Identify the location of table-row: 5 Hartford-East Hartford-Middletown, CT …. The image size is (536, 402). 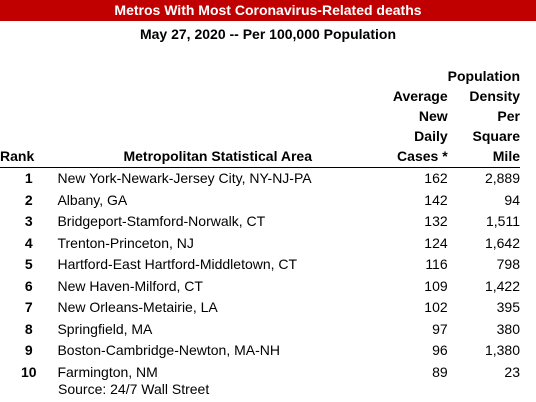
(260, 265).